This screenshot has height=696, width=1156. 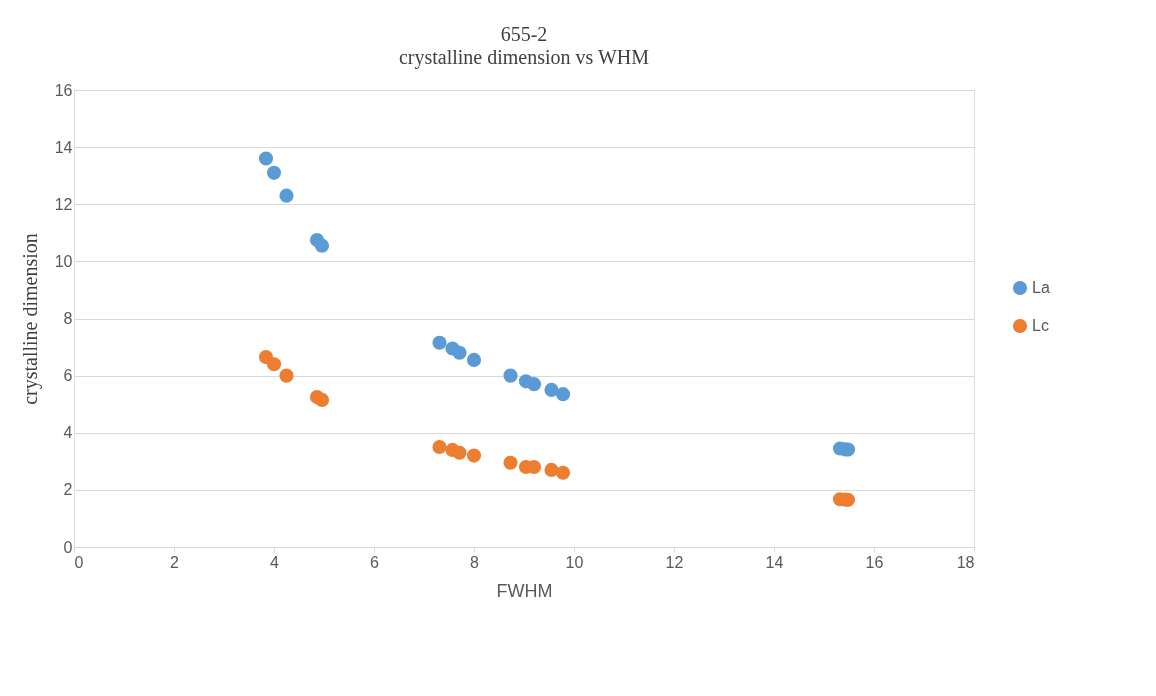 I want to click on x-tick-label: 6, so click(x=375, y=562).